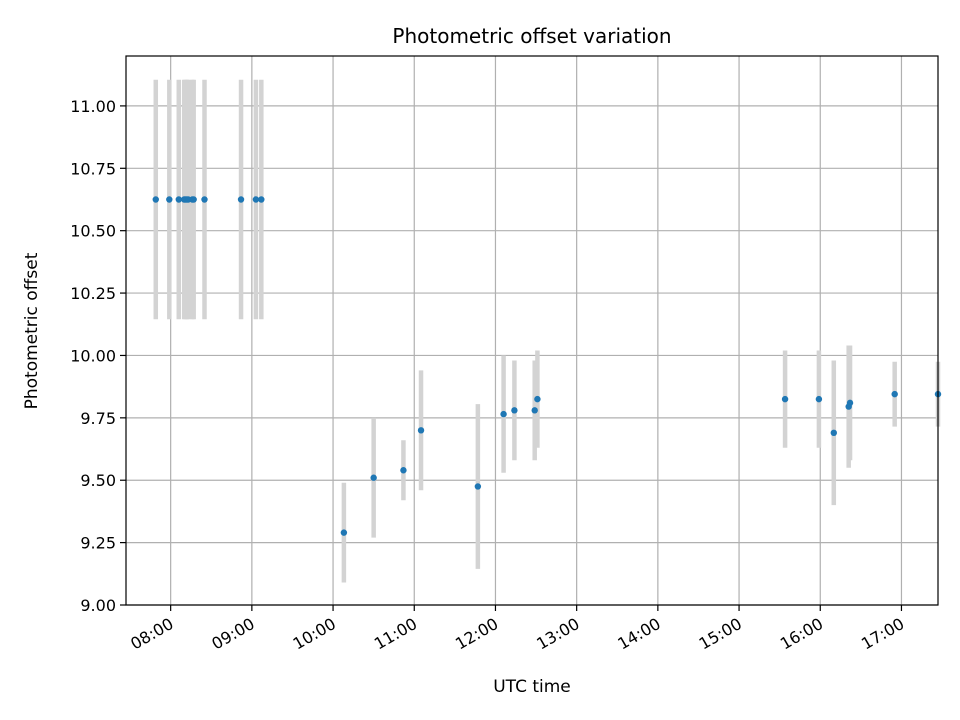 This screenshot has width=960, height=720. Describe the element at coordinates (93, 231) in the screenshot. I see `y-tick-label: 10.50` at that location.